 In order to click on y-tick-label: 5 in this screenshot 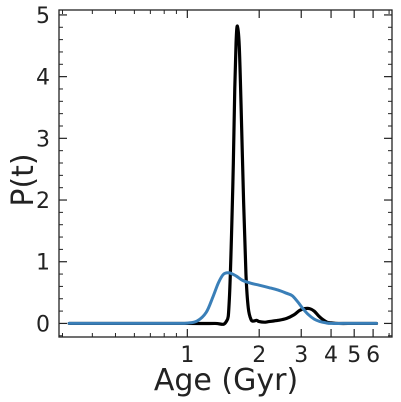, I will do `click(43, 16)`.